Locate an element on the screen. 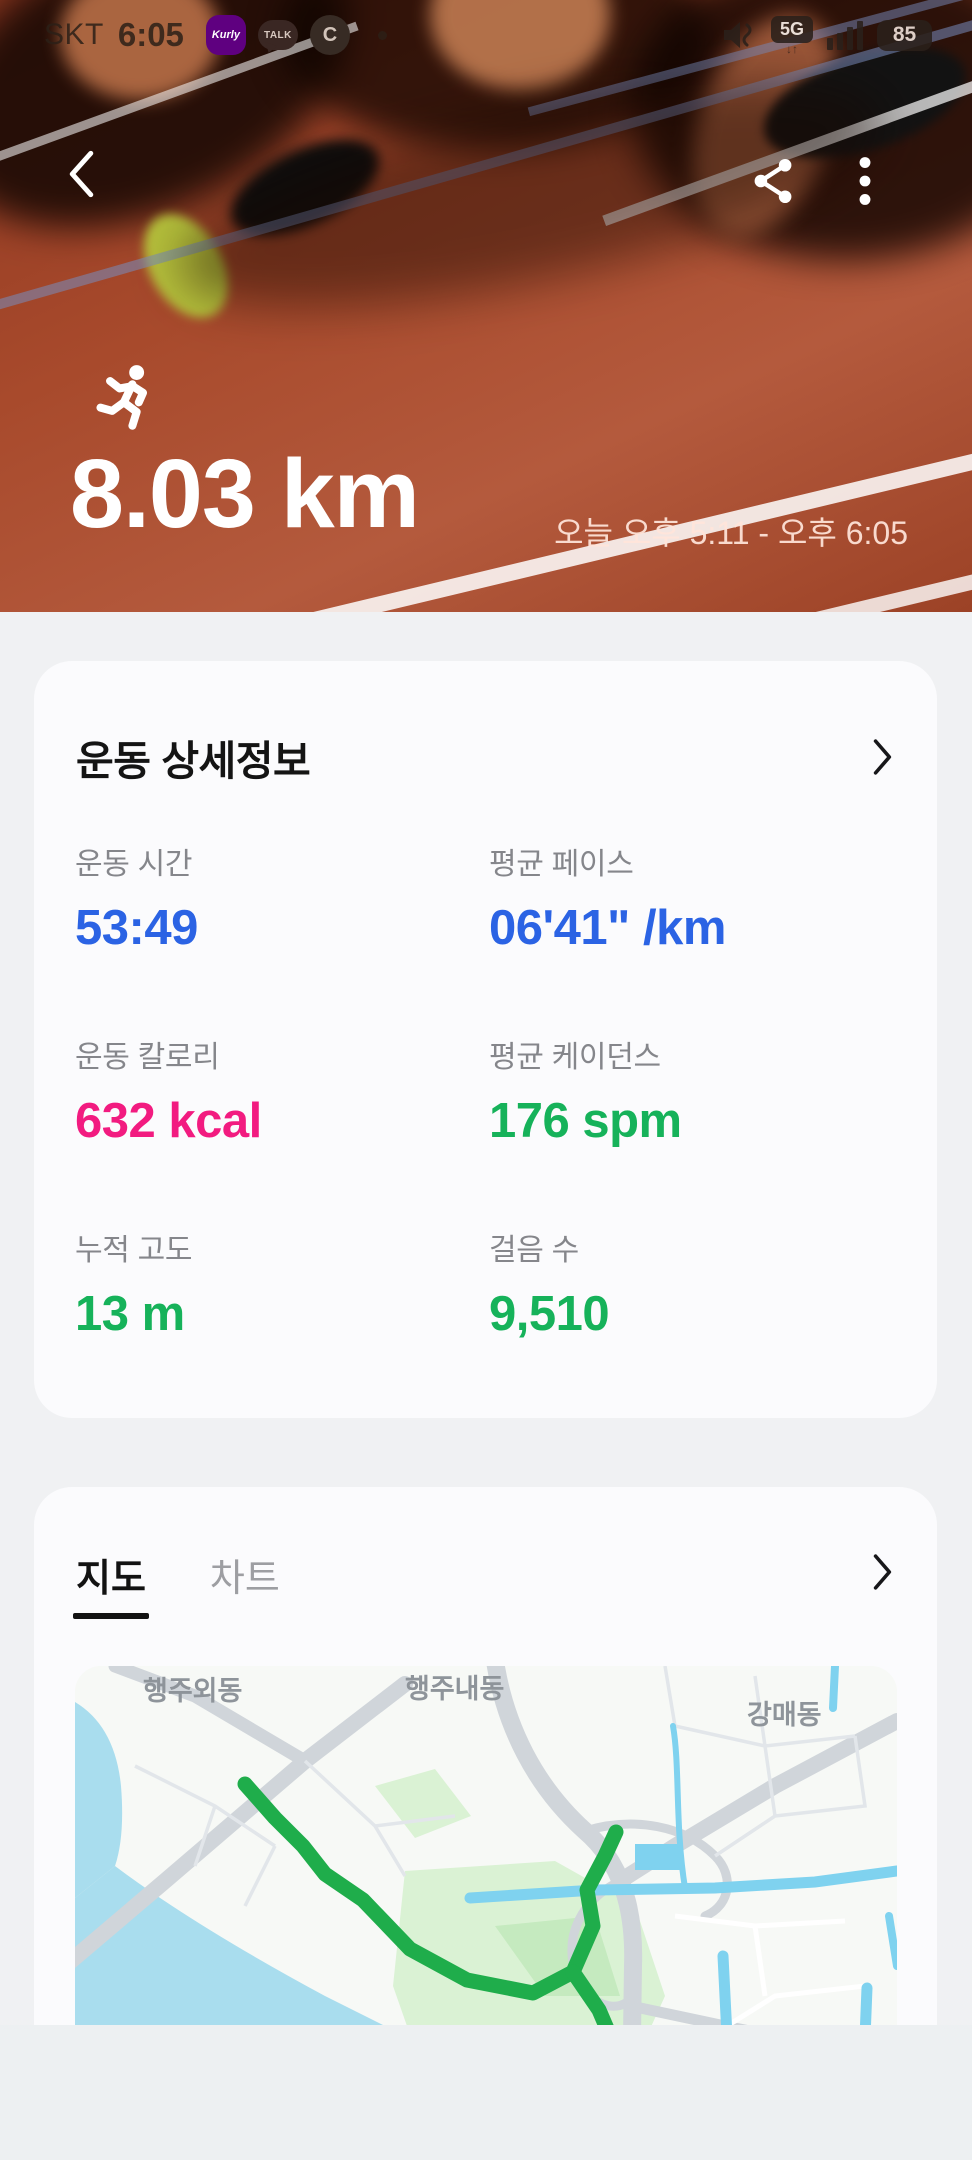 The width and height of the screenshot is (972, 2160). more-vertical-icon is located at coordinates (865, 181).